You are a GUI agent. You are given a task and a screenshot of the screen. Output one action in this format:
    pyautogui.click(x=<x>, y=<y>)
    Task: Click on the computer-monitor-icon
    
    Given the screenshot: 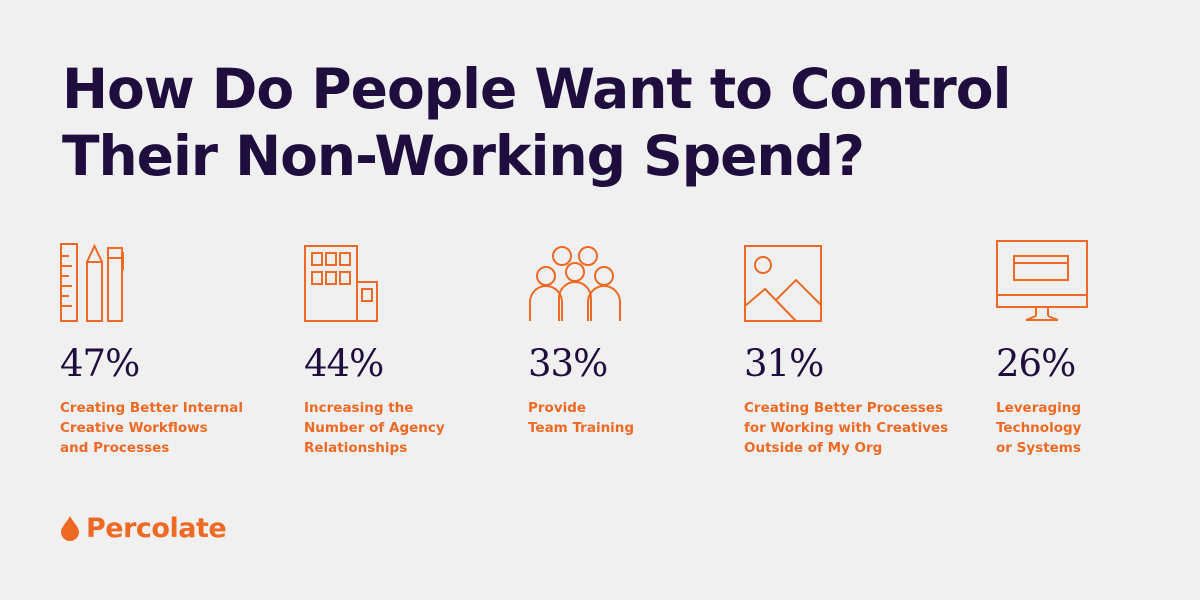 What is the action you would take?
    pyautogui.click(x=1051, y=281)
    